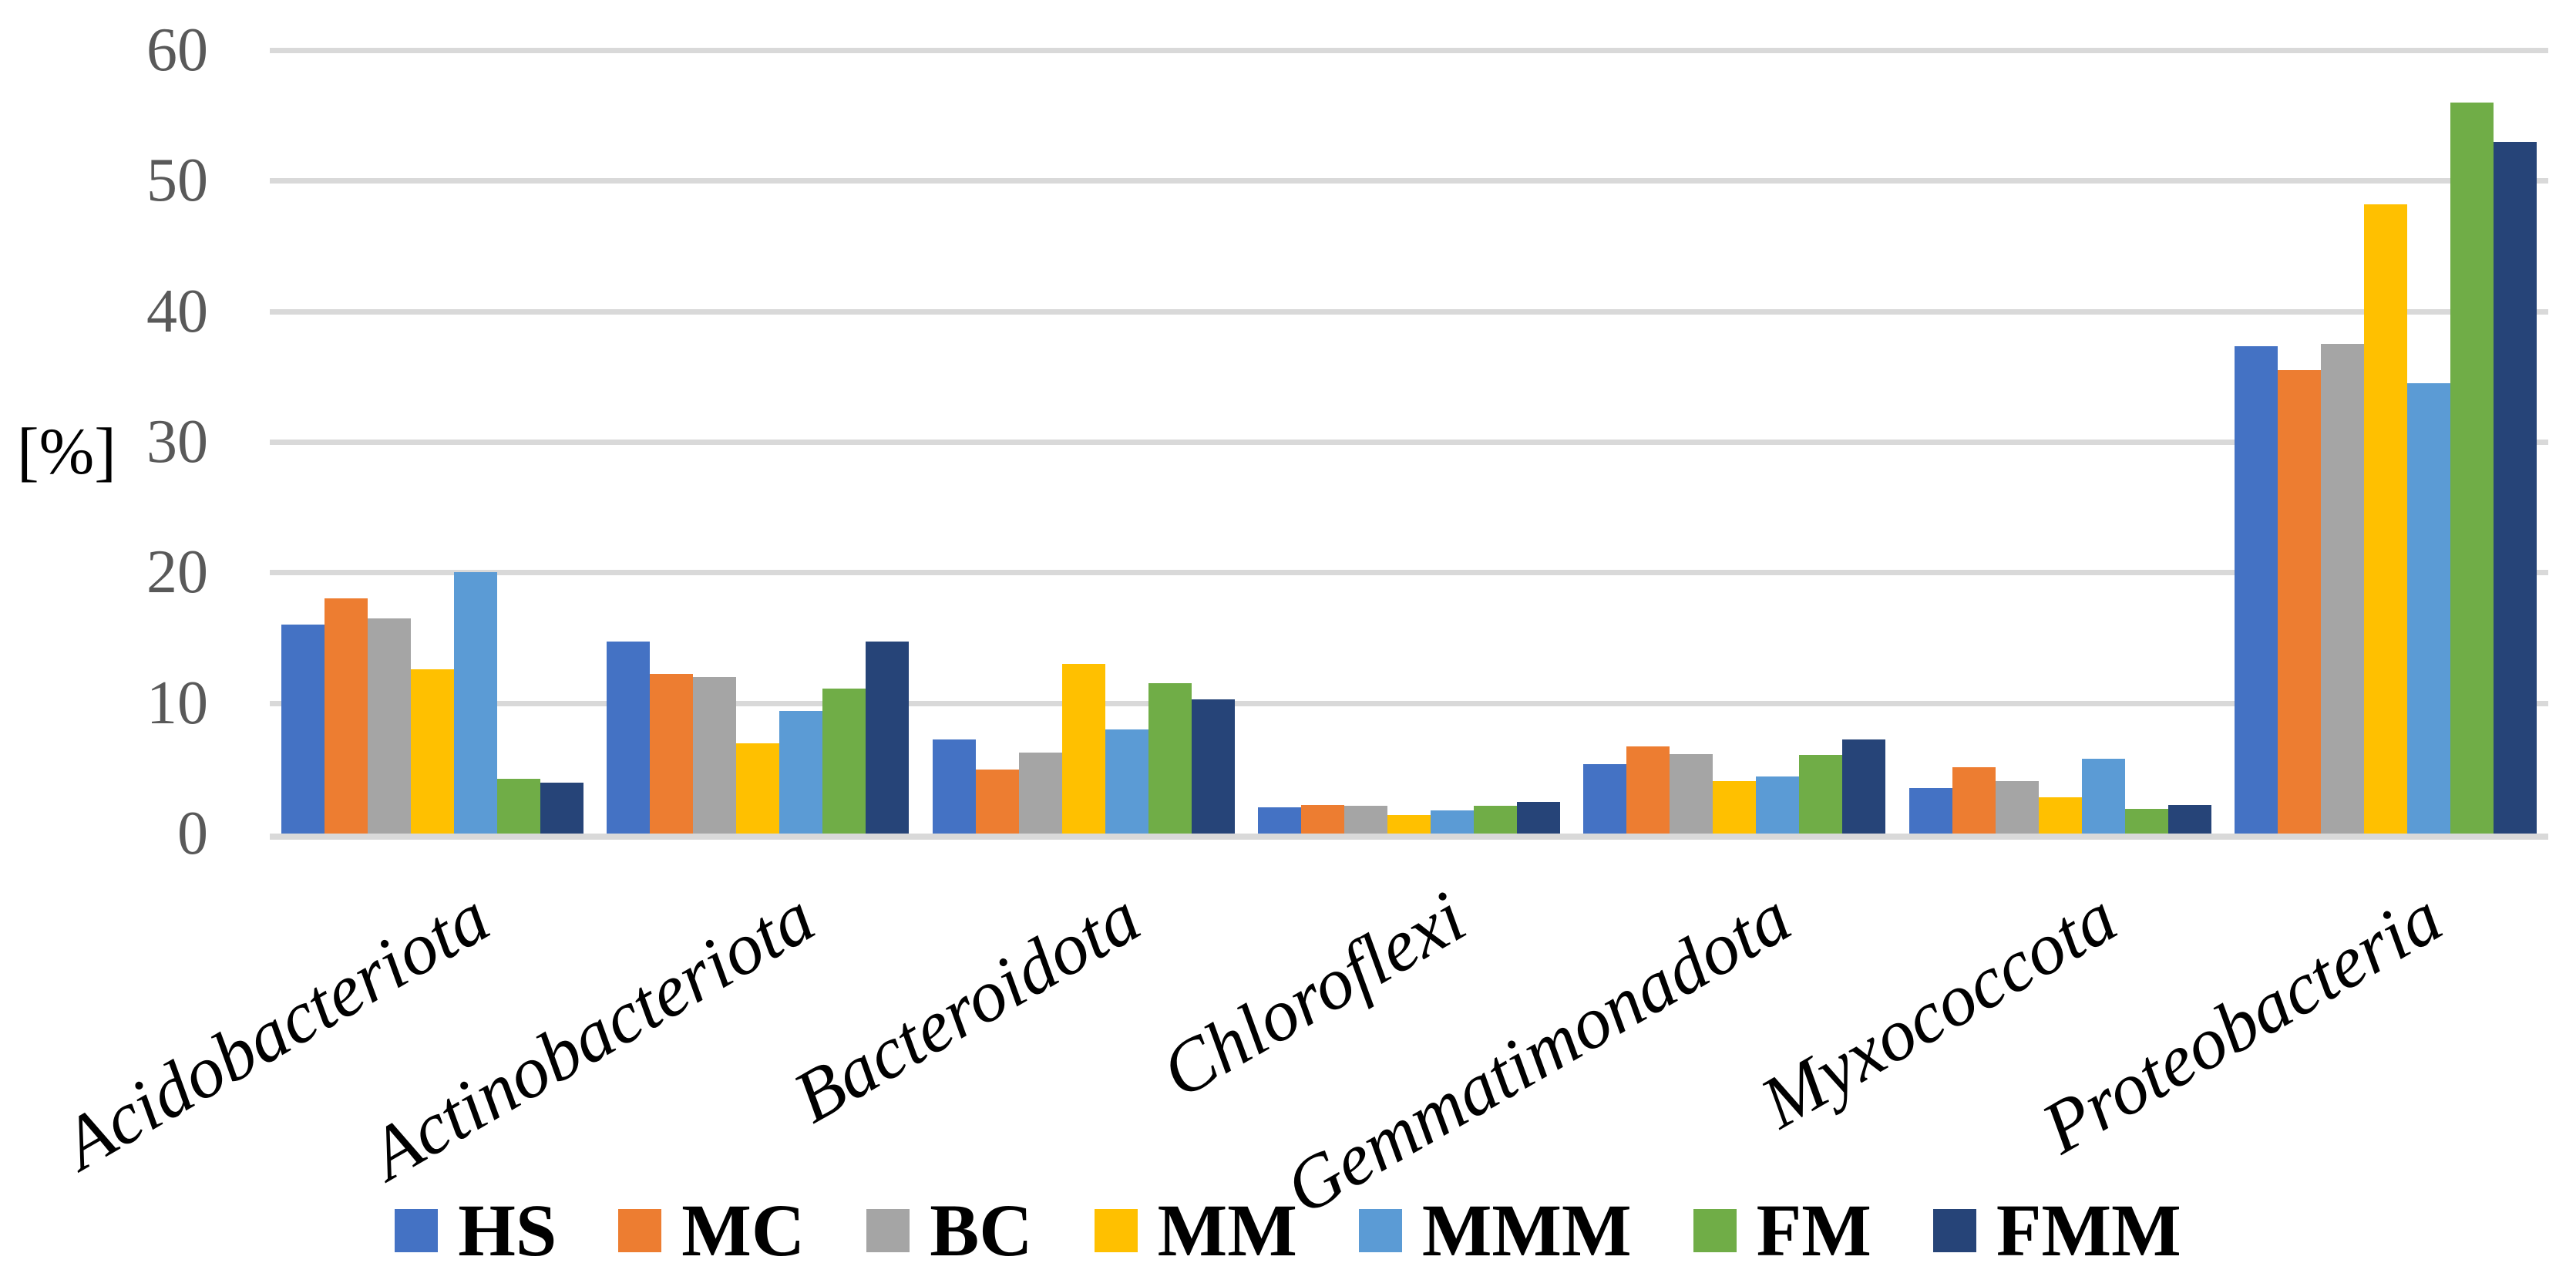 Image resolution: width=2576 pixels, height=1280 pixels. What do you see at coordinates (888, 738) in the screenshot?
I see `bar-fmm-actinobacteriota` at bounding box center [888, 738].